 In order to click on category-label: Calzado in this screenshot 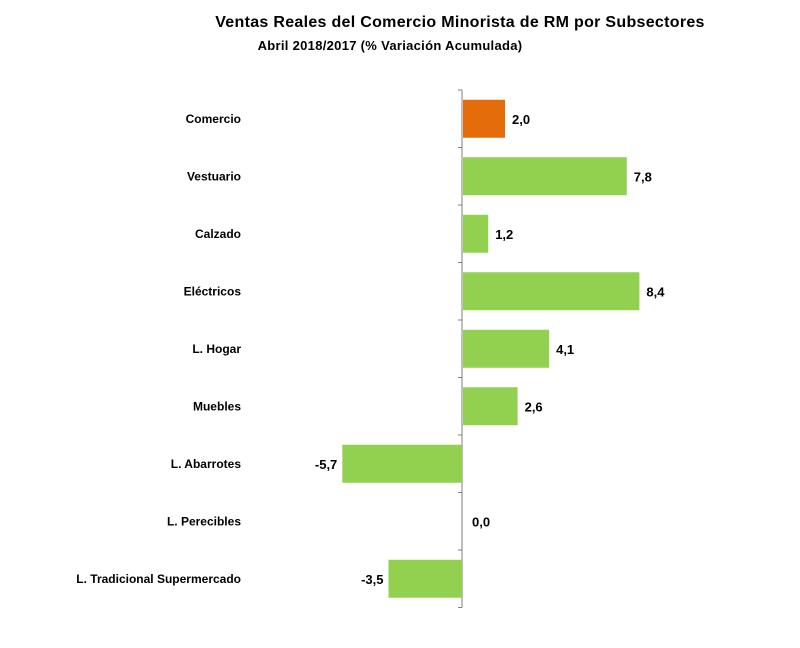, I will do `click(218, 234)`.